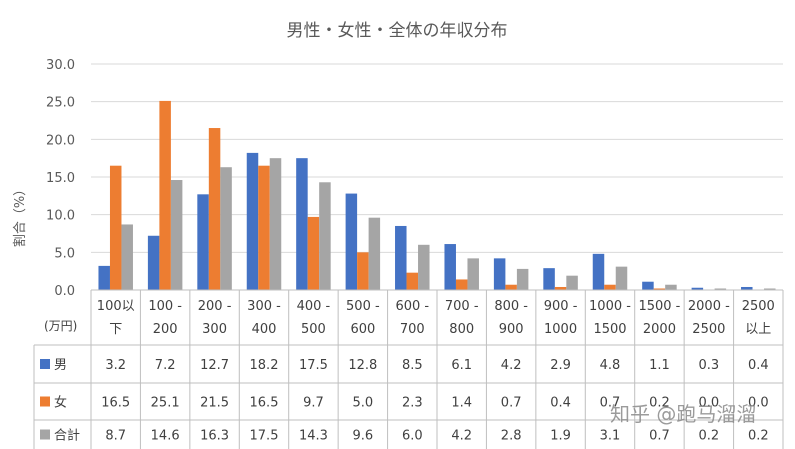 The image size is (795, 449). Describe the element at coordinates (60, 103) in the screenshot. I see `y-tick-label: 25.0` at that location.